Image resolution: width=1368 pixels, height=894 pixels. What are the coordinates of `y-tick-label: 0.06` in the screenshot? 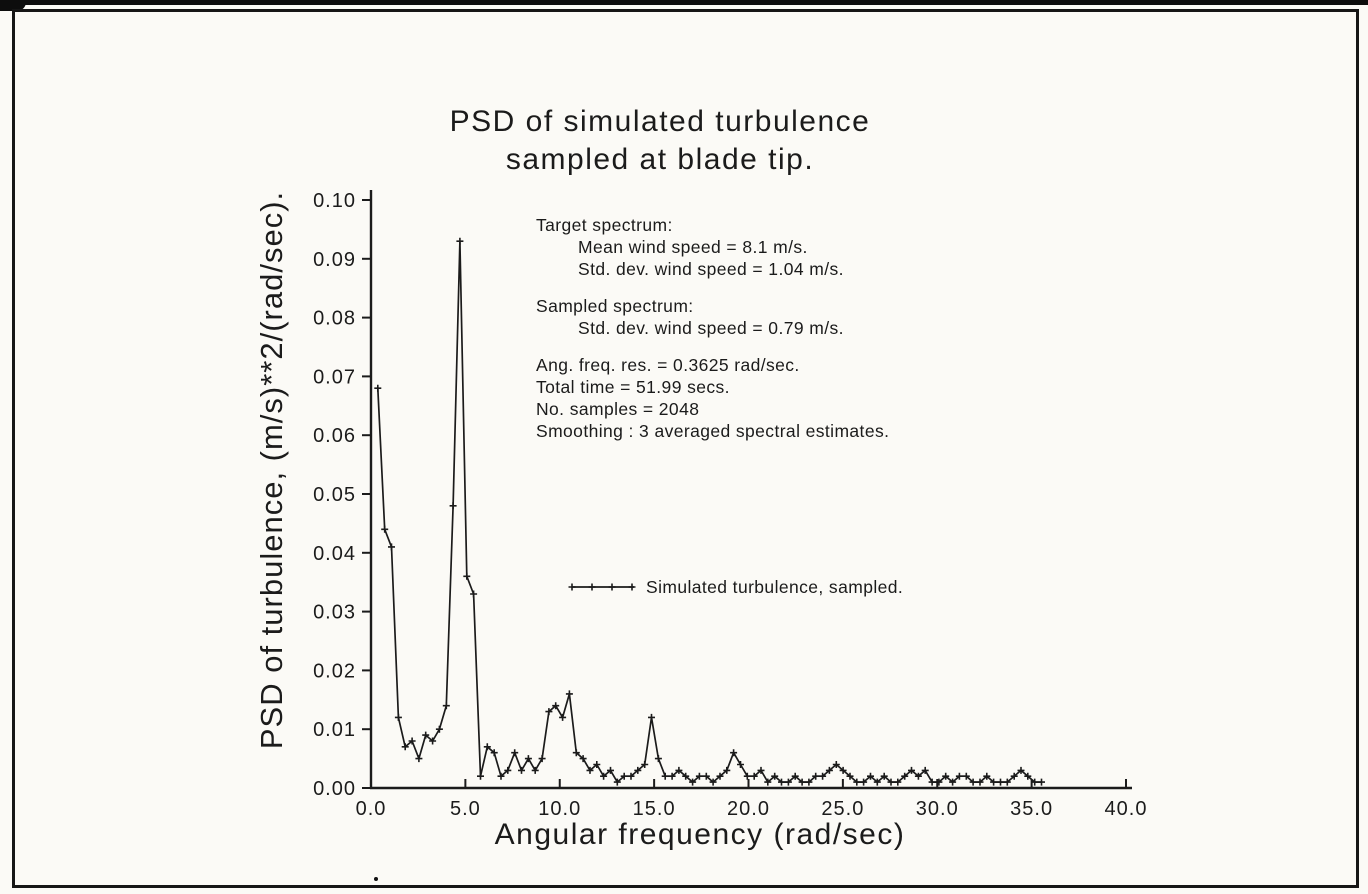 It's located at (334, 436).